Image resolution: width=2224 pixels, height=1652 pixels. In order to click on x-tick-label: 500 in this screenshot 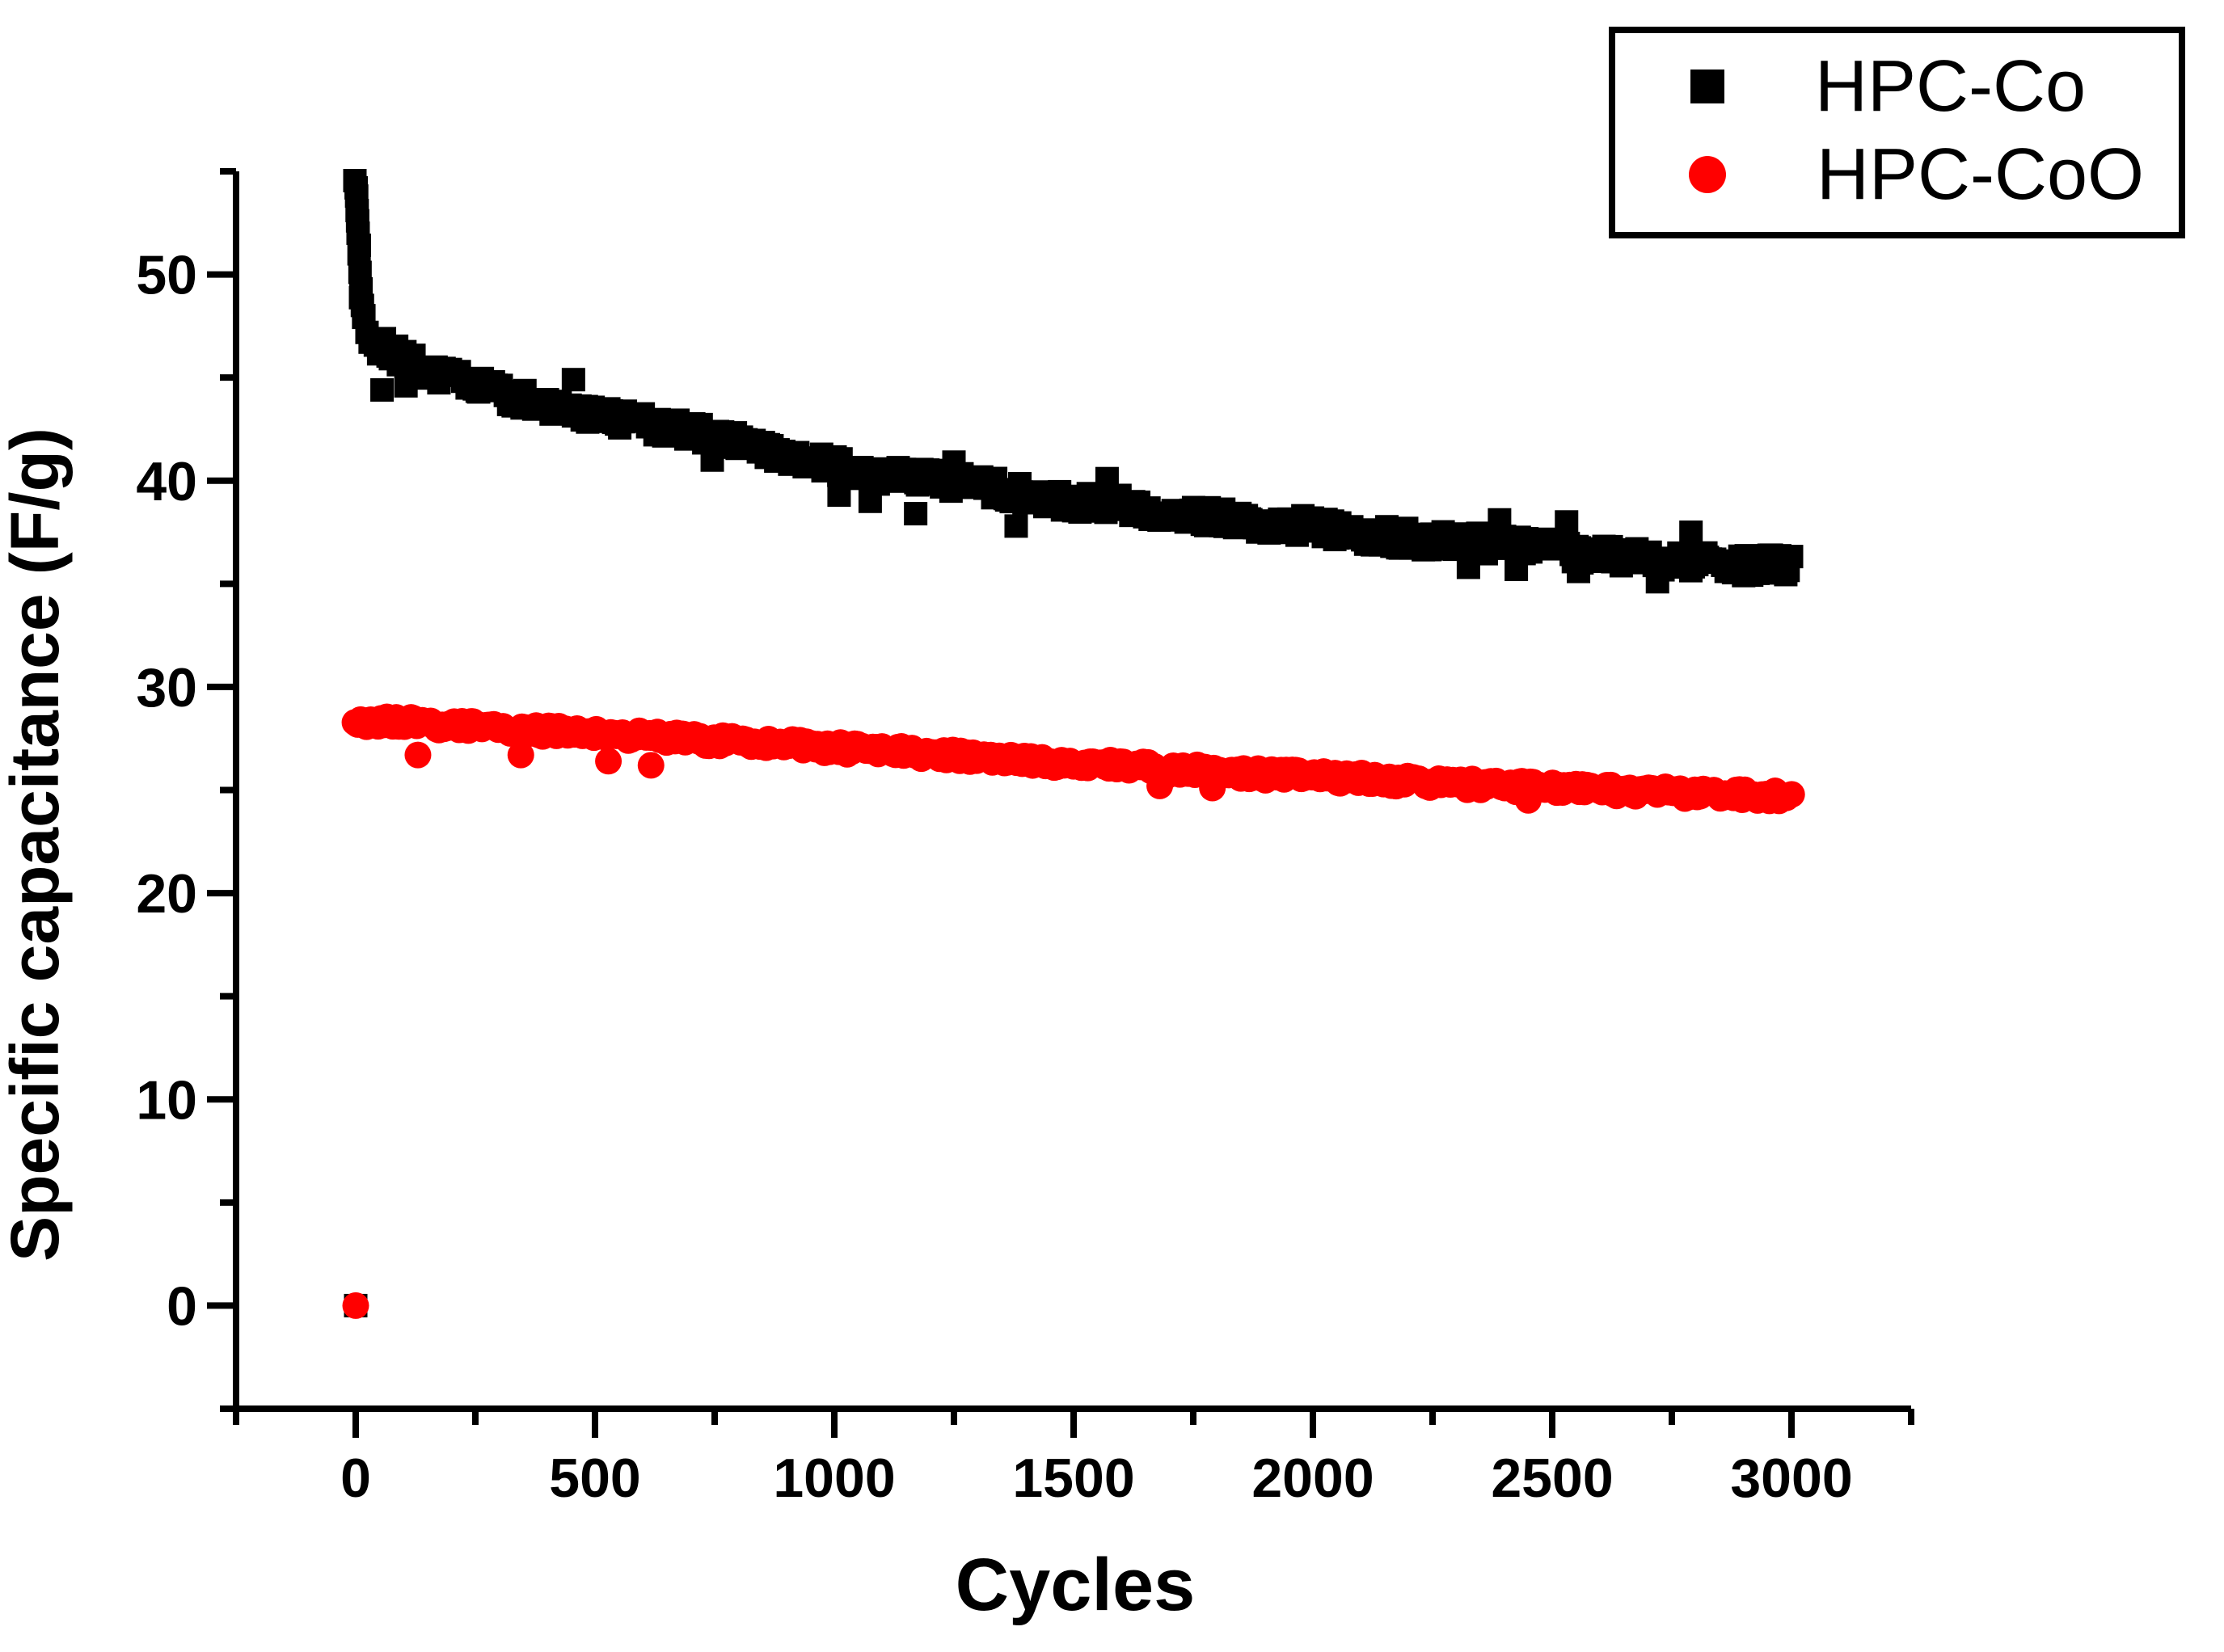, I will do `click(594, 1479)`.